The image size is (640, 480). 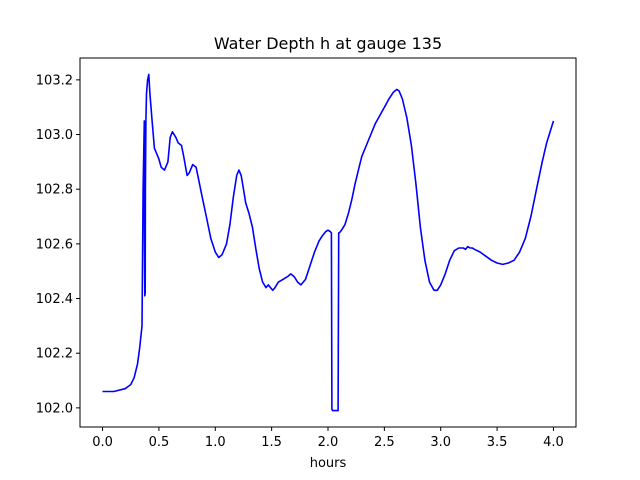 I want to click on y-tick-label: 102.4, so click(x=54, y=299).